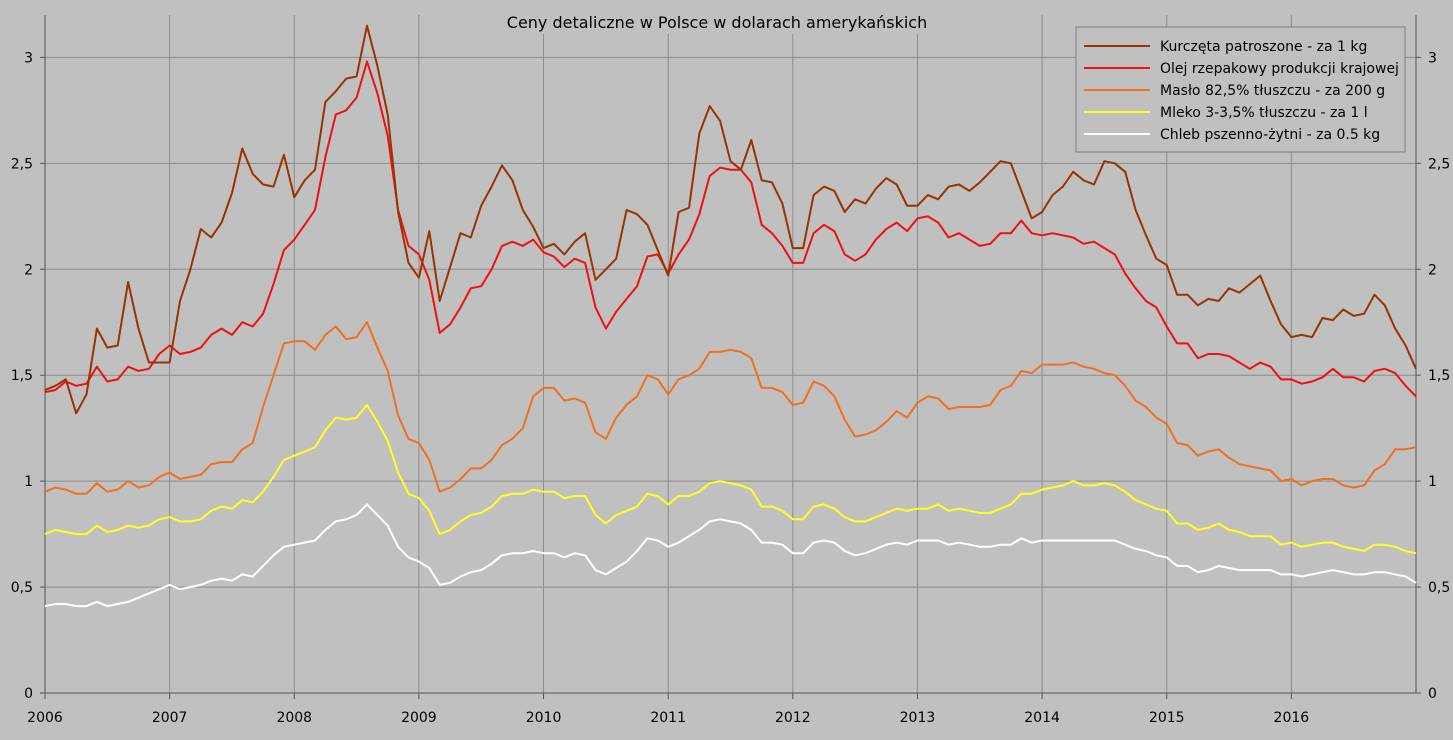  What do you see at coordinates (1279, 69) in the screenshot?
I see `legend-label-2: Olej rzepakowy produkcji krajowej` at bounding box center [1279, 69].